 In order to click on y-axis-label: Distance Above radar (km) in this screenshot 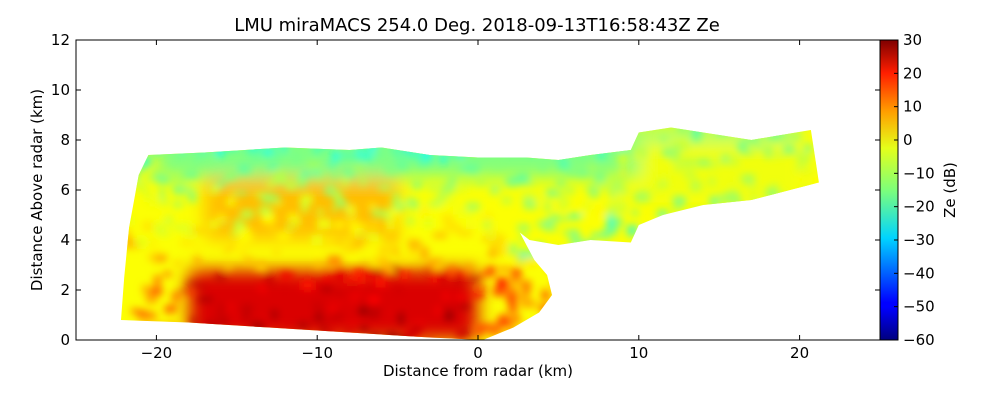, I will do `click(37, 190)`.